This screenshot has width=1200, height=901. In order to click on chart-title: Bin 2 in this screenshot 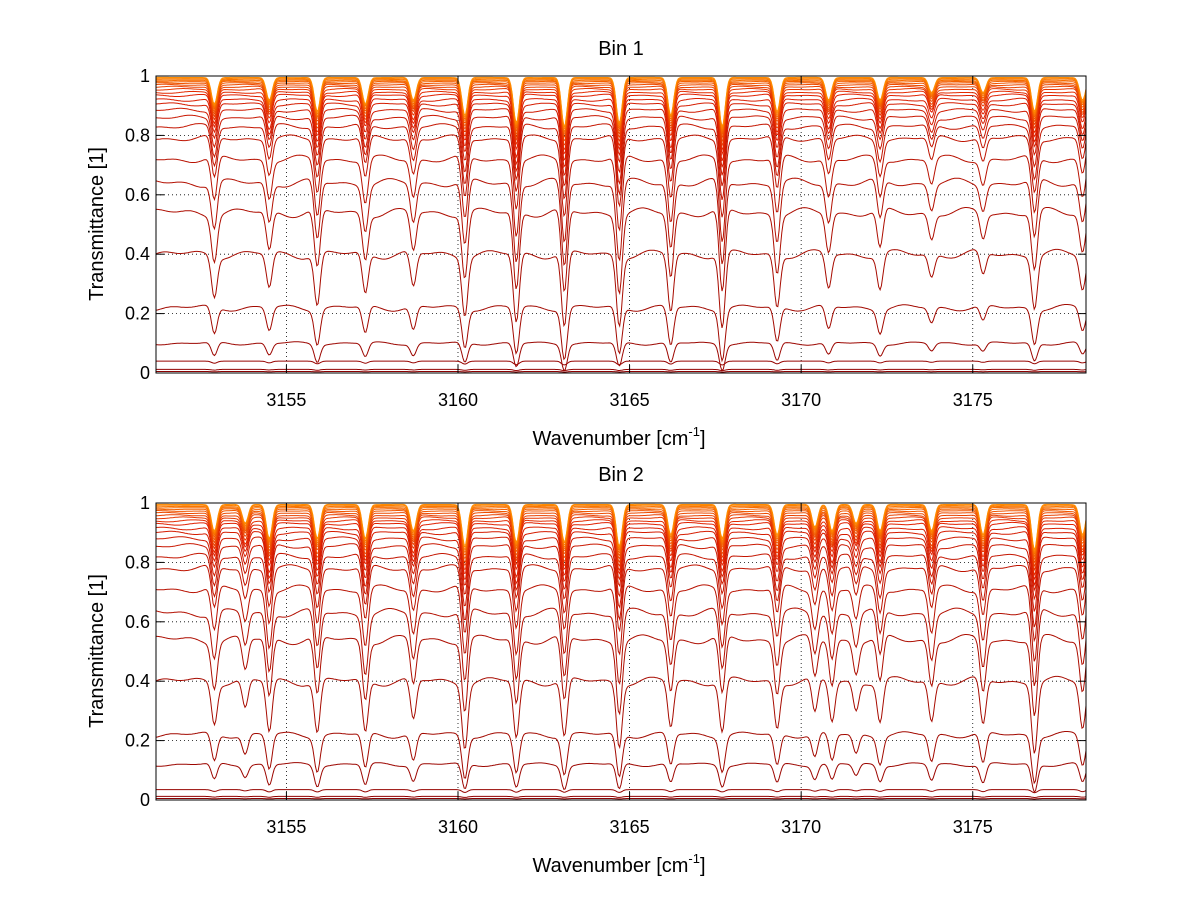, I will do `click(621, 475)`.